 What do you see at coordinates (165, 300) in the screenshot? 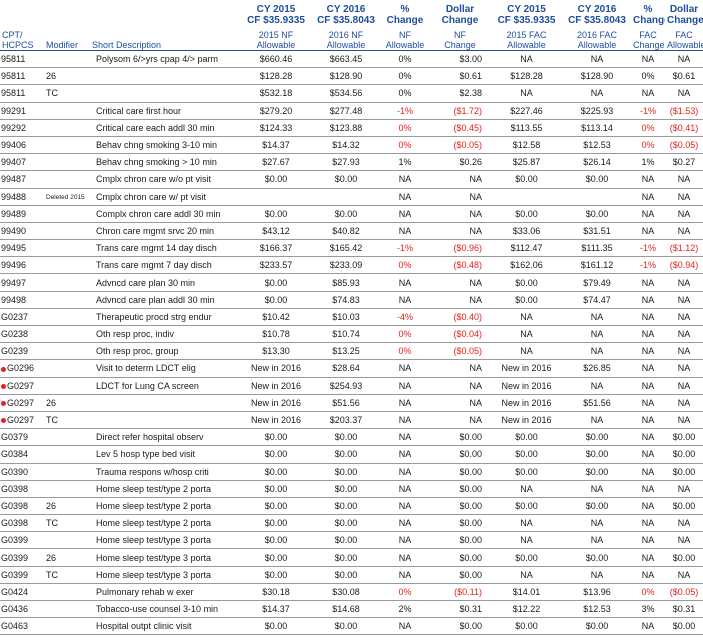
I see `cell-description: Advncd care plan addl 30 min` at bounding box center [165, 300].